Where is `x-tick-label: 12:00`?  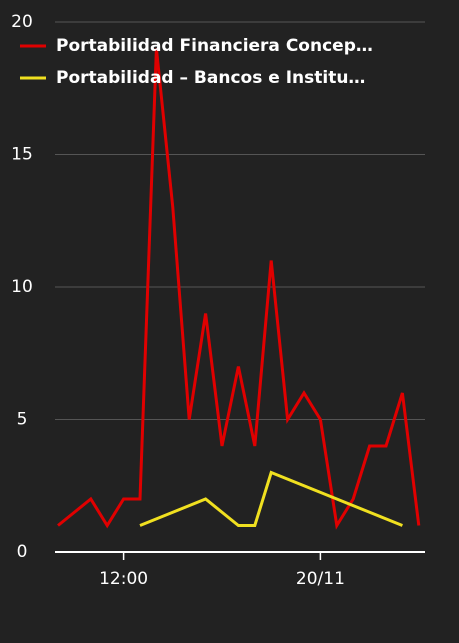 x-tick-label: 12:00 is located at coordinates (123, 579).